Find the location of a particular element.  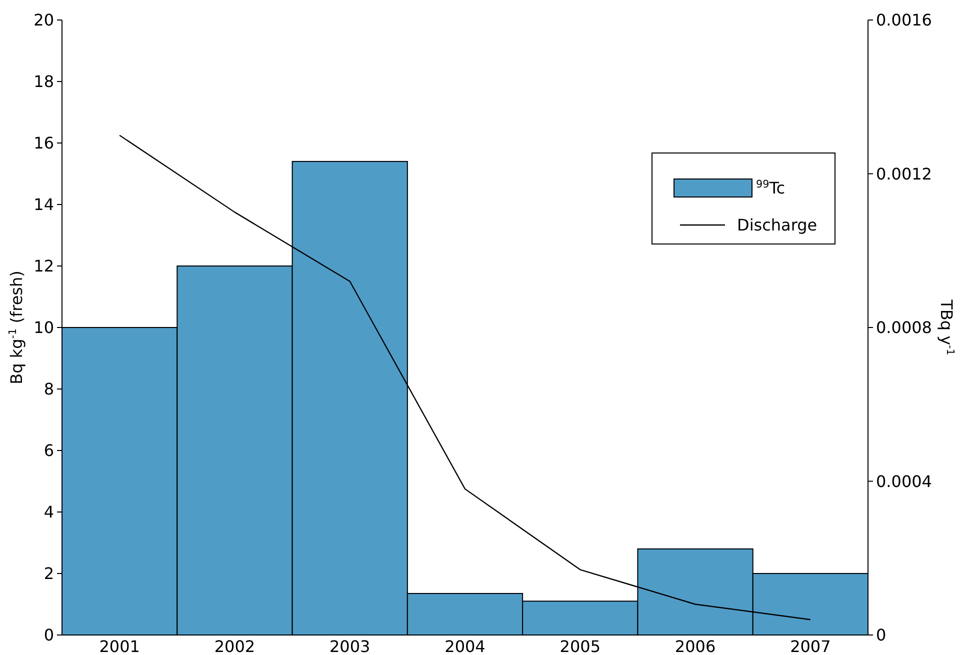

y-tick-label: 4 is located at coordinates (49, 512).